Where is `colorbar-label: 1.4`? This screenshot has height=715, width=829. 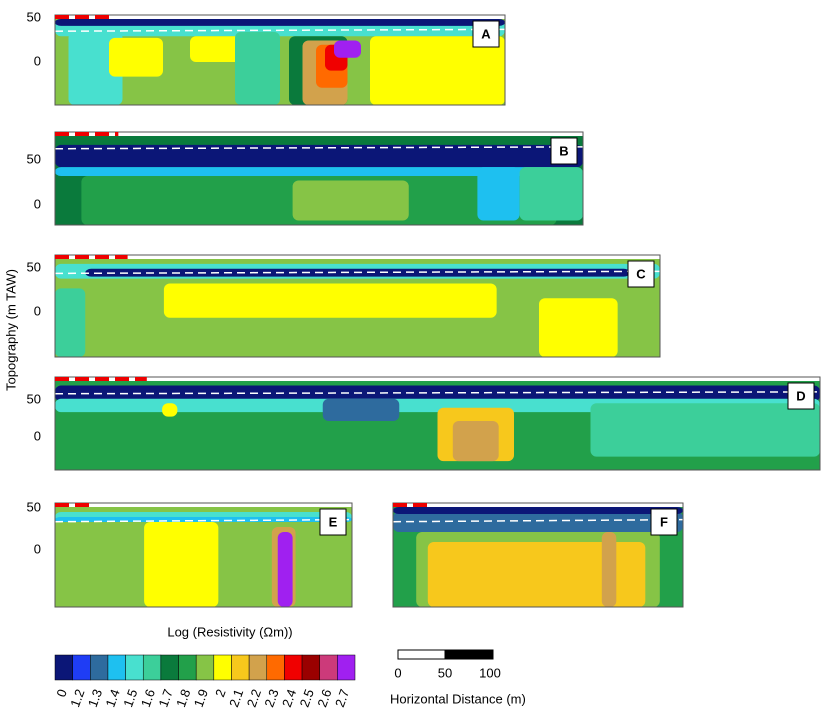 colorbar-label: 1.4 is located at coordinates (113, 698).